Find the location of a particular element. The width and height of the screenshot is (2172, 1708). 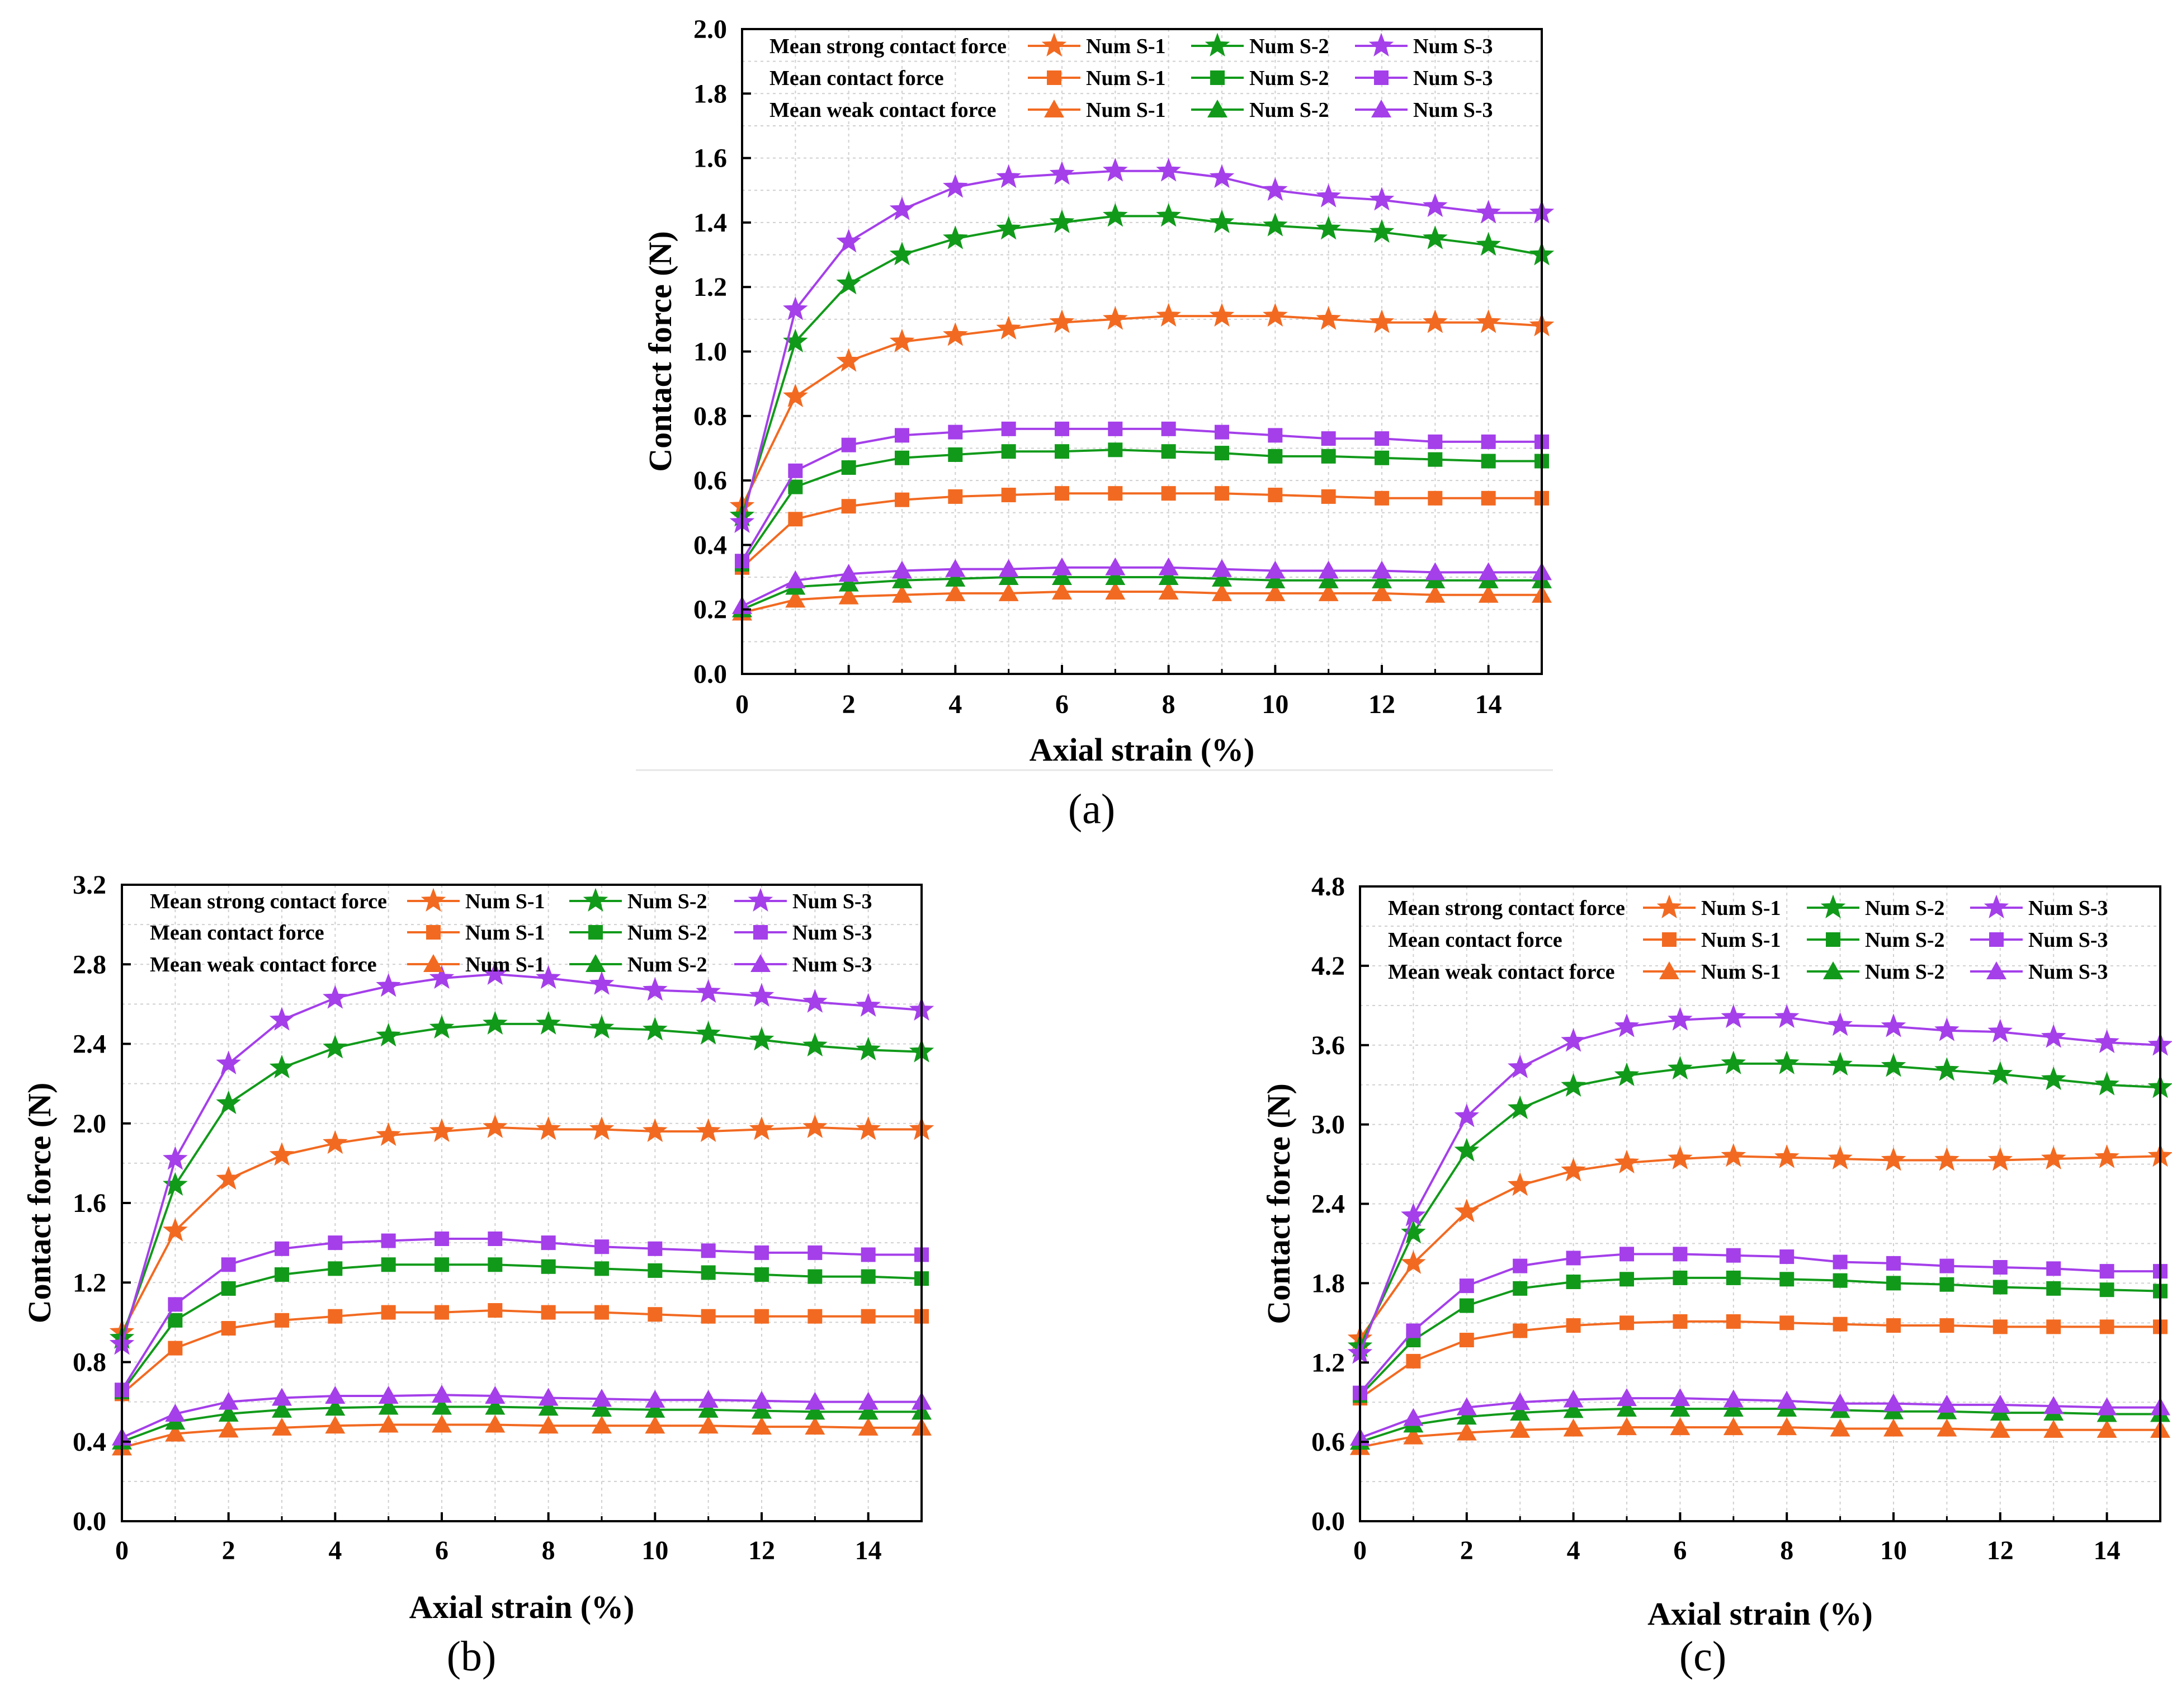

x-tick-label: 10 is located at coordinates (1275, 705).